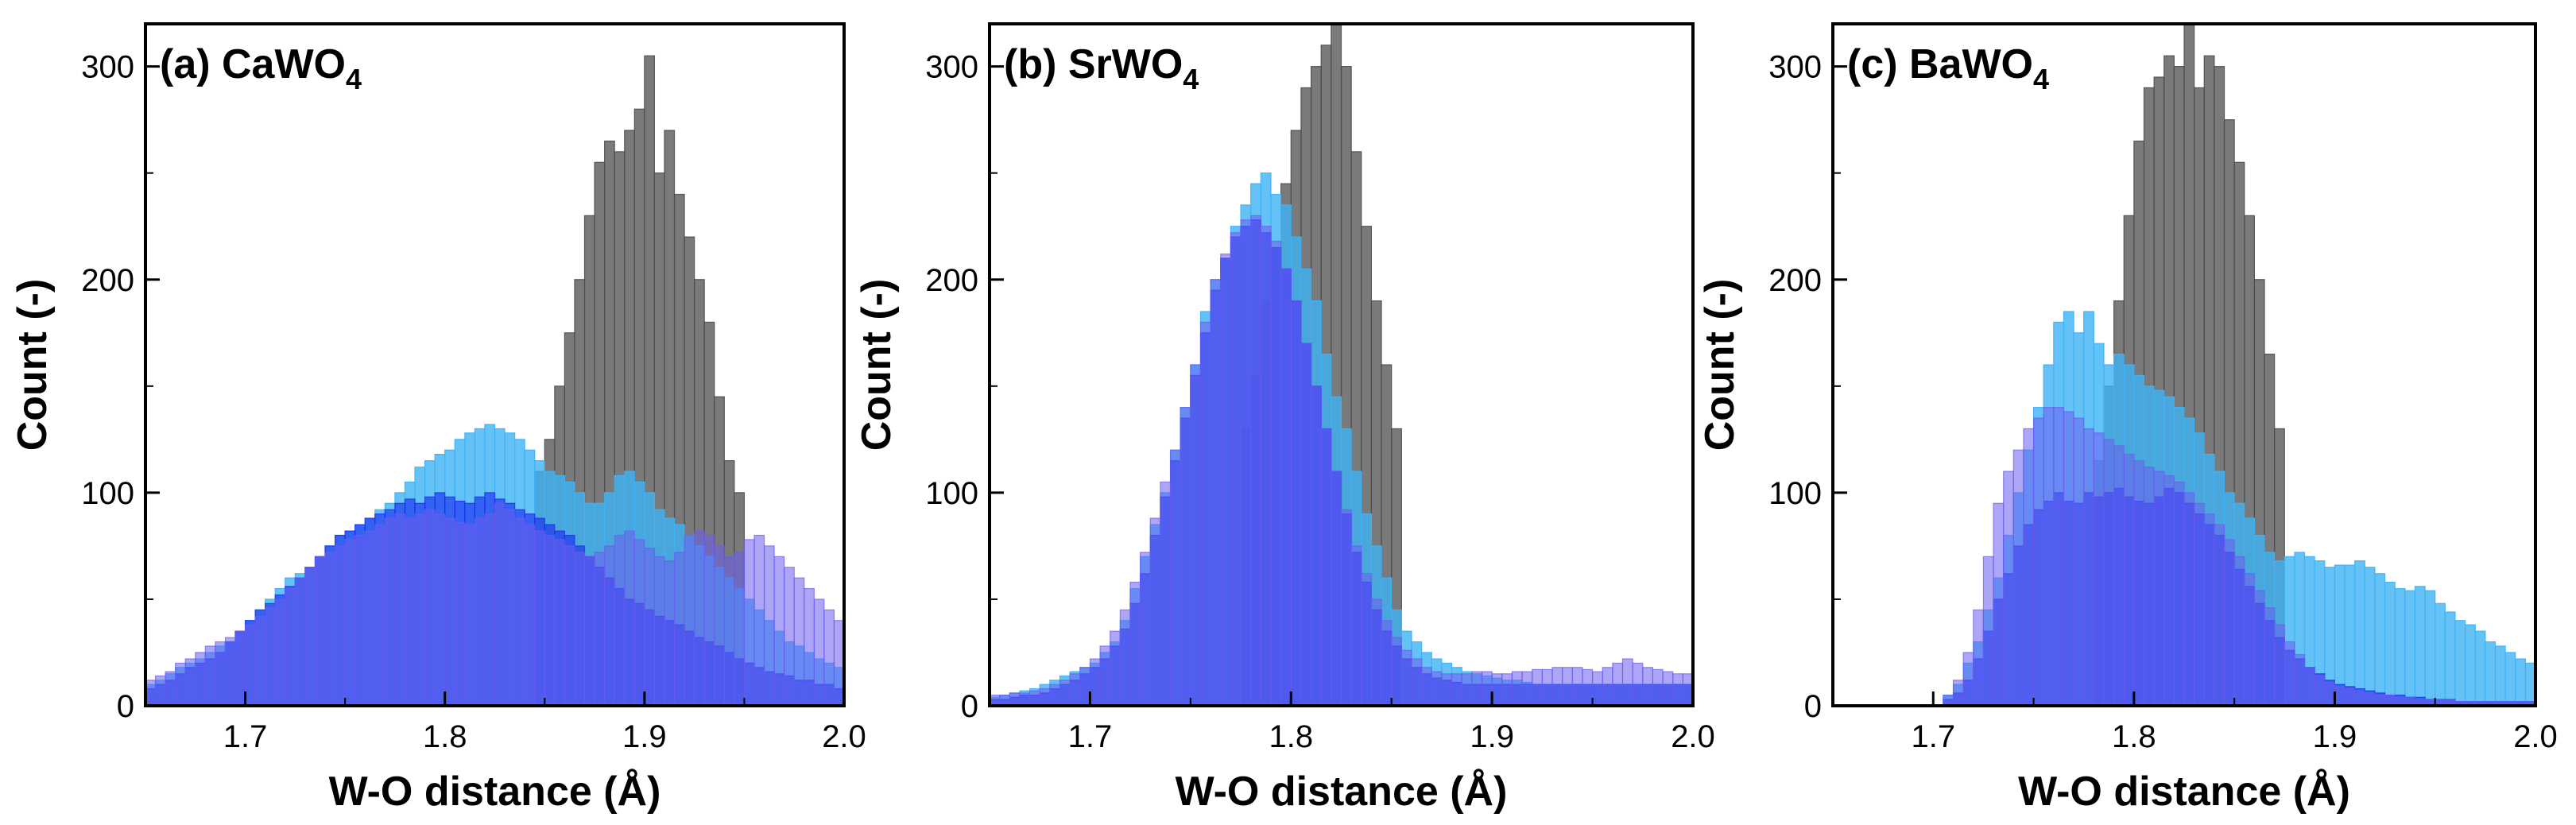 This screenshot has width=2576, height=825. What do you see at coordinates (1093, 64) in the screenshot?
I see `panel-title-main: (b) SrWO` at bounding box center [1093, 64].